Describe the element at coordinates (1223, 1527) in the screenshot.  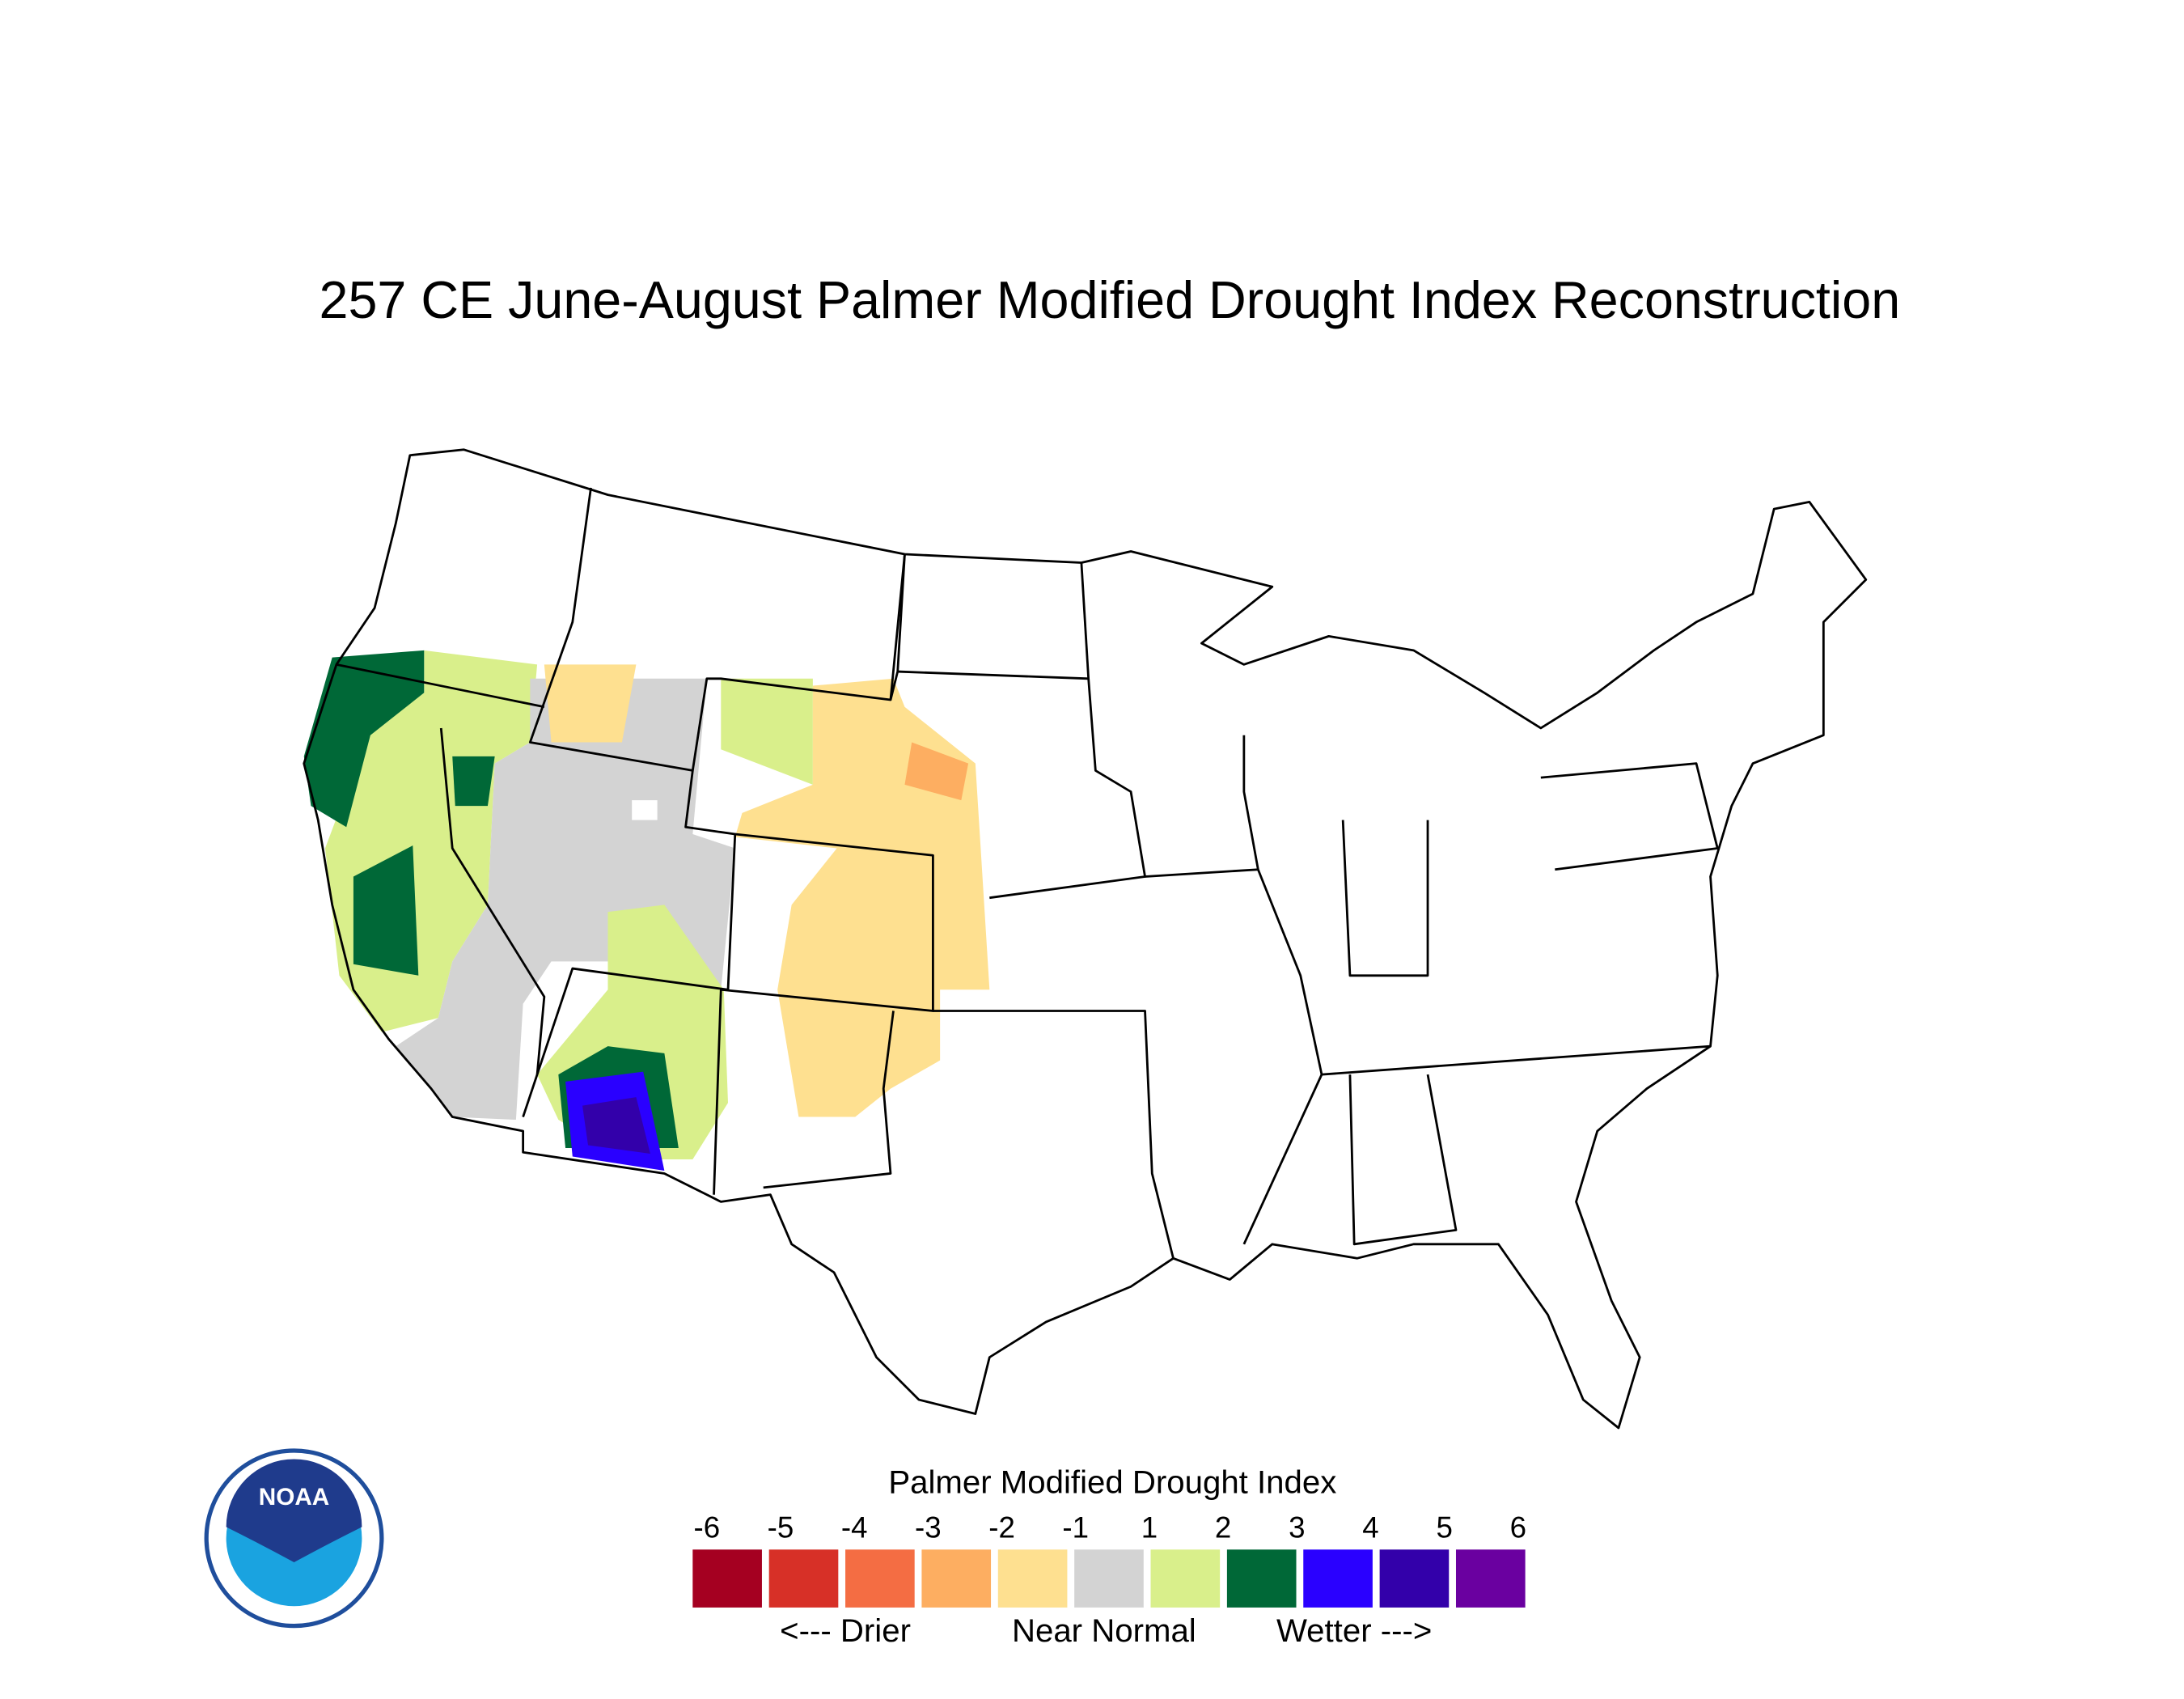
I see `legend-tick-label: 2` at that location.